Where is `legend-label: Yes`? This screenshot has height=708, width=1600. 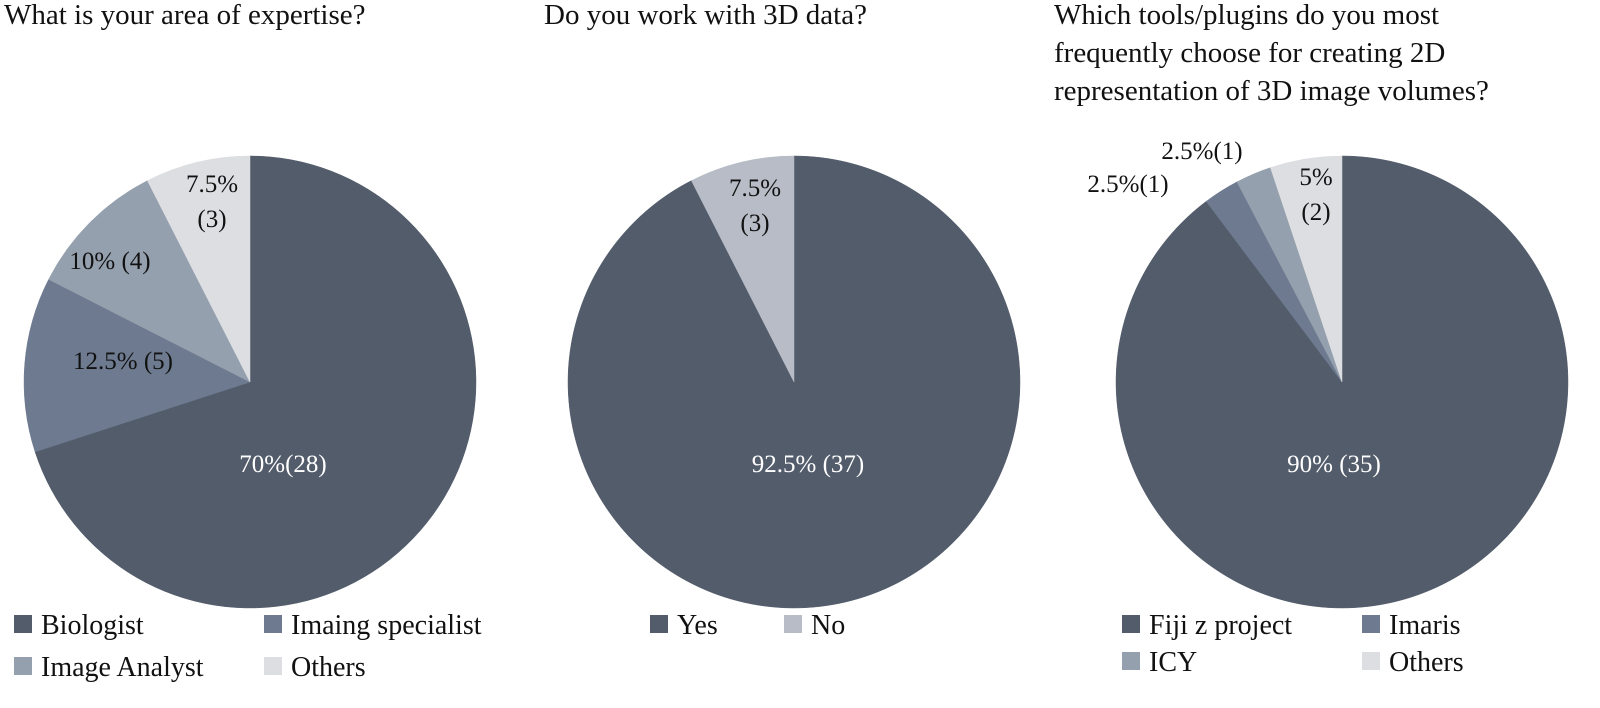 legend-label: Yes is located at coordinates (697, 625).